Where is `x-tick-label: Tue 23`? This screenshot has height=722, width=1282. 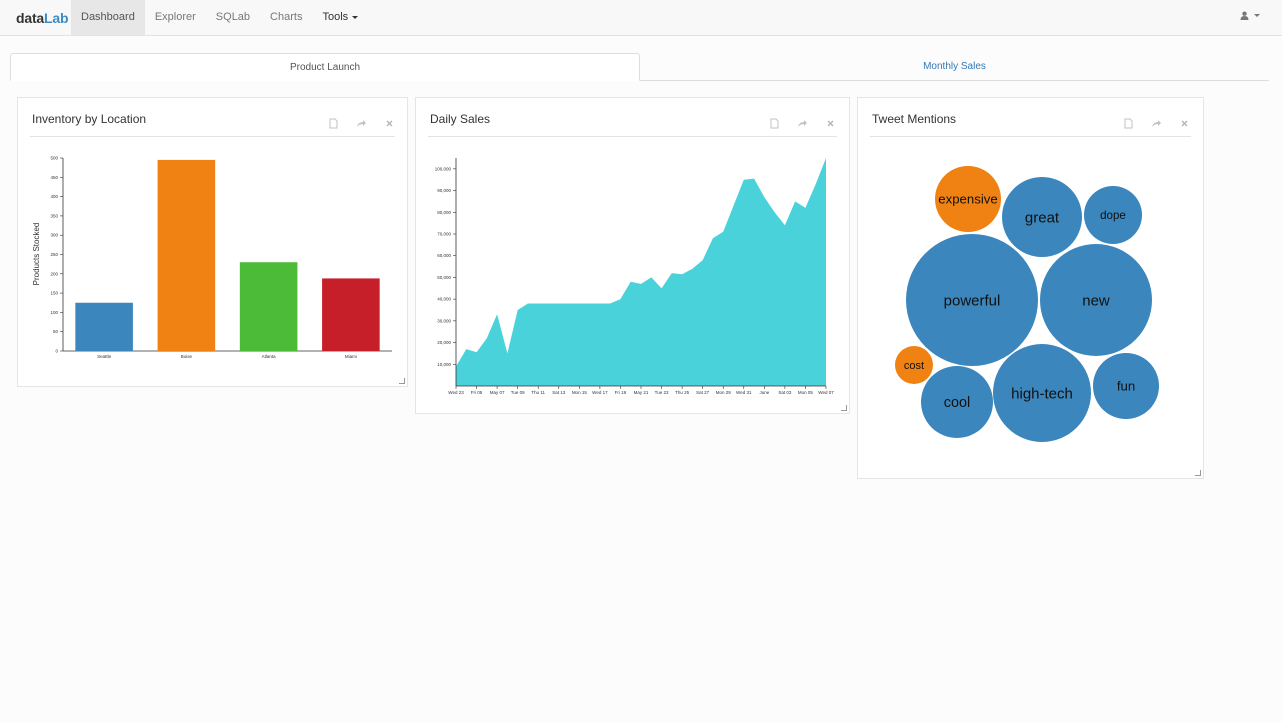
x-tick-label: Tue 23 is located at coordinates (662, 392).